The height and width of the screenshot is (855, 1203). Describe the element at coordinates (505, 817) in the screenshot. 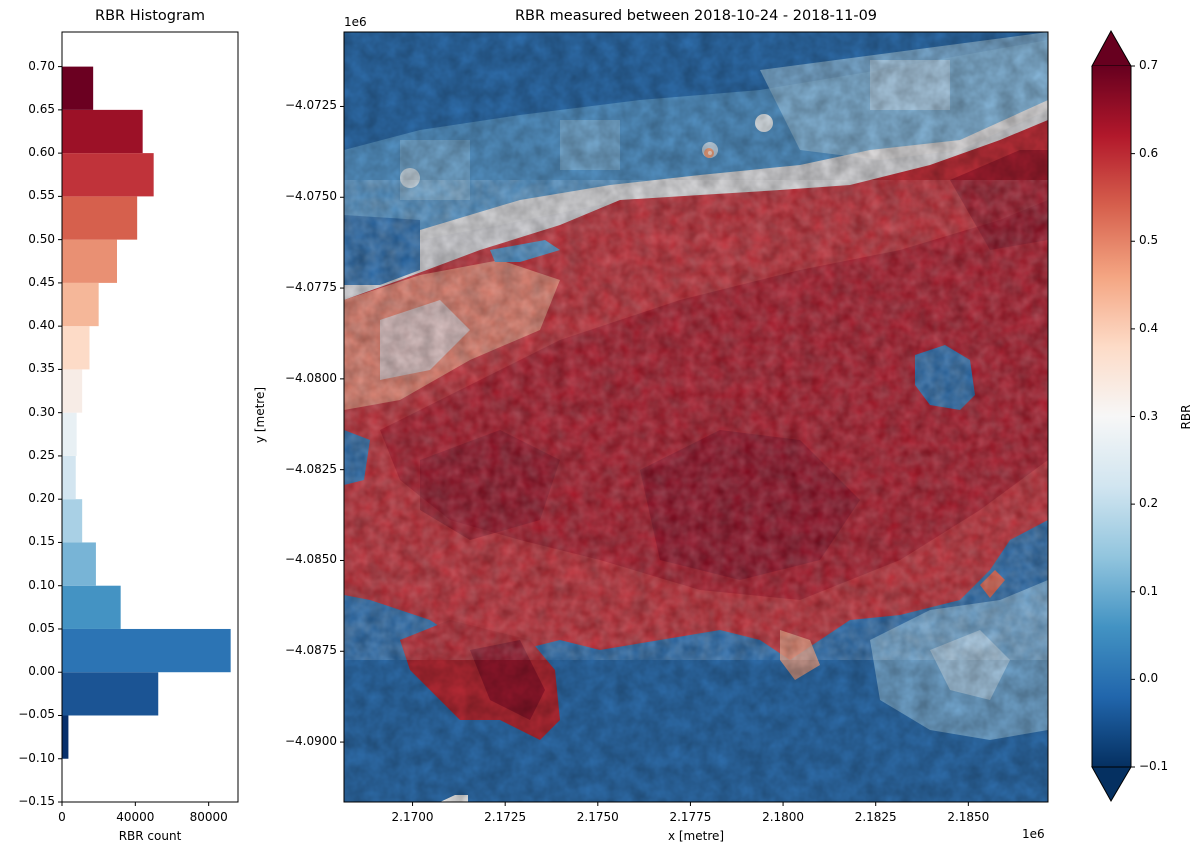

I see `map-x-tick-label: 2.1725` at that location.